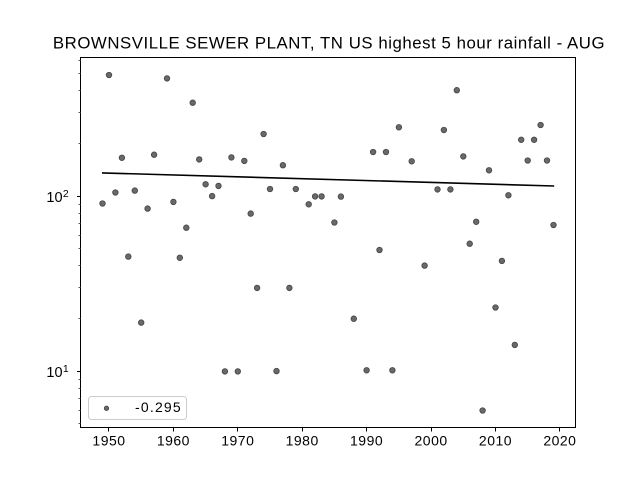 Image resolution: width=640 pixels, height=485 pixels. What do you see at coordinates (158, 407) in the screenshot?
I see `svg-text: -0.295` at bounding box center [158, 407].